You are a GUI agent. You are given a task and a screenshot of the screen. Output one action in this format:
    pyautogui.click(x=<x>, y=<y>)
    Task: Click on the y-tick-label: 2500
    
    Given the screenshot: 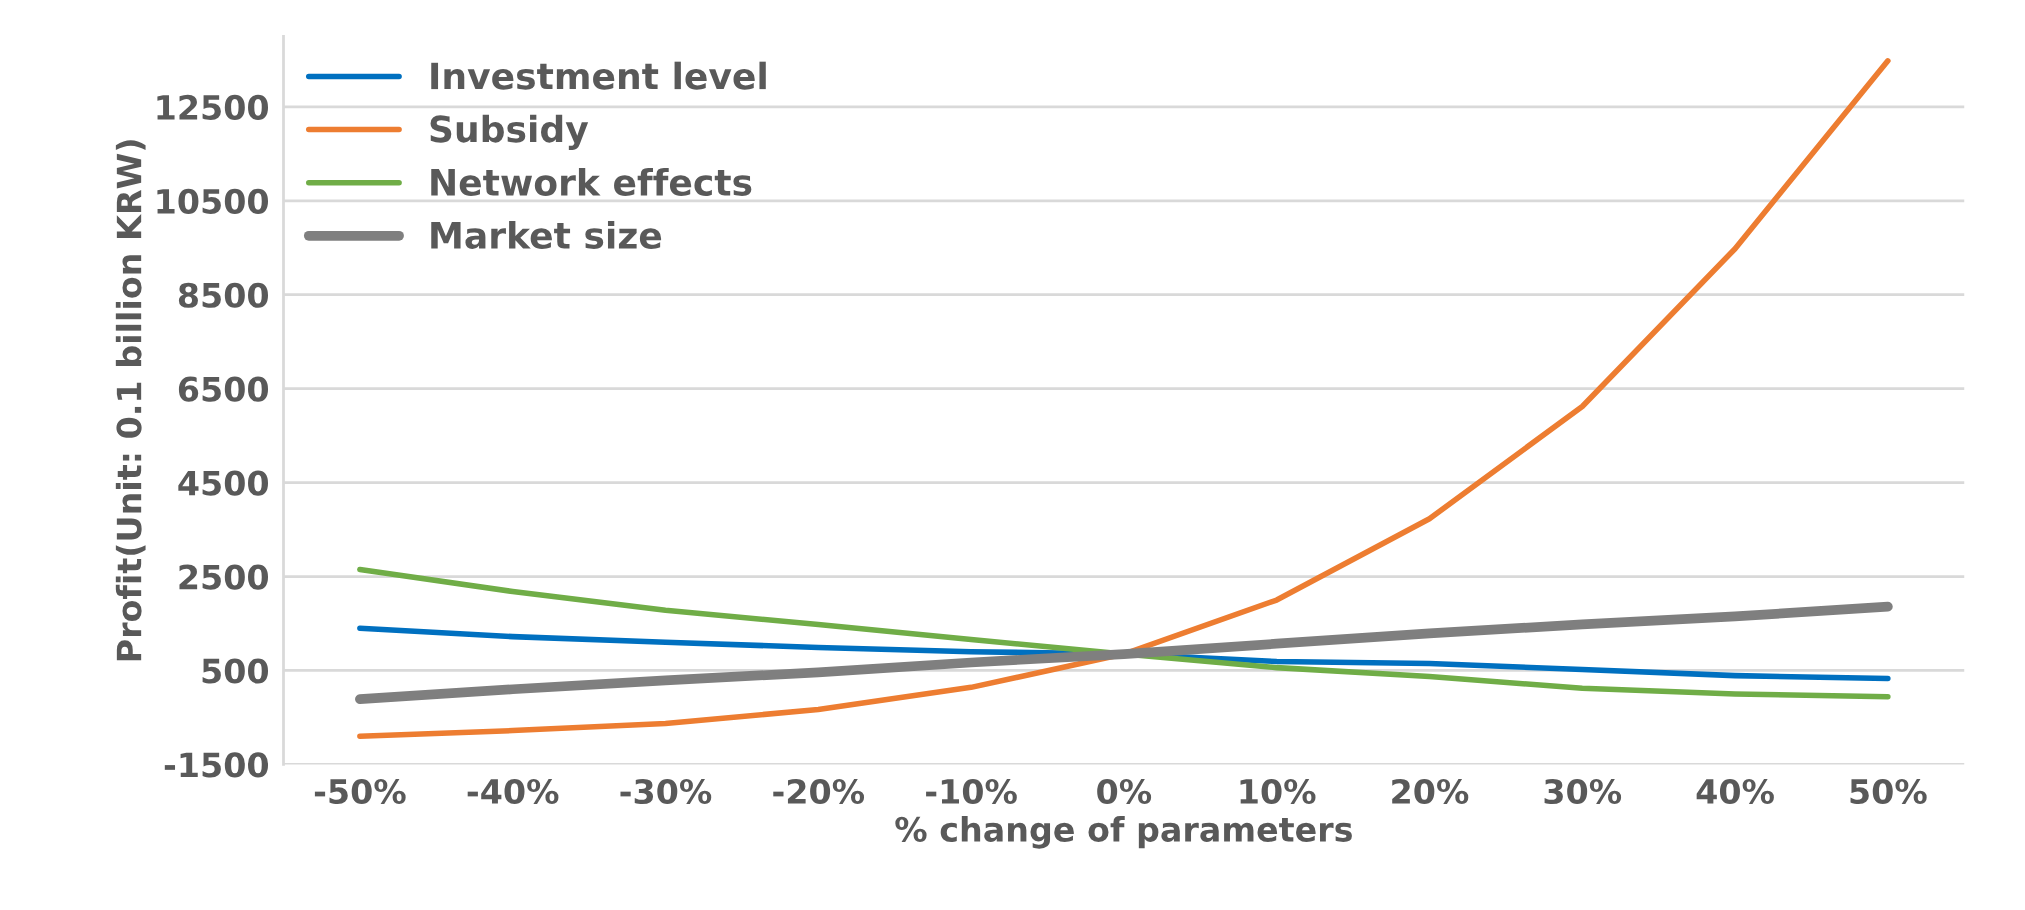 What is the action you would take?
    pyautogui.click(x=224, y=577)
    